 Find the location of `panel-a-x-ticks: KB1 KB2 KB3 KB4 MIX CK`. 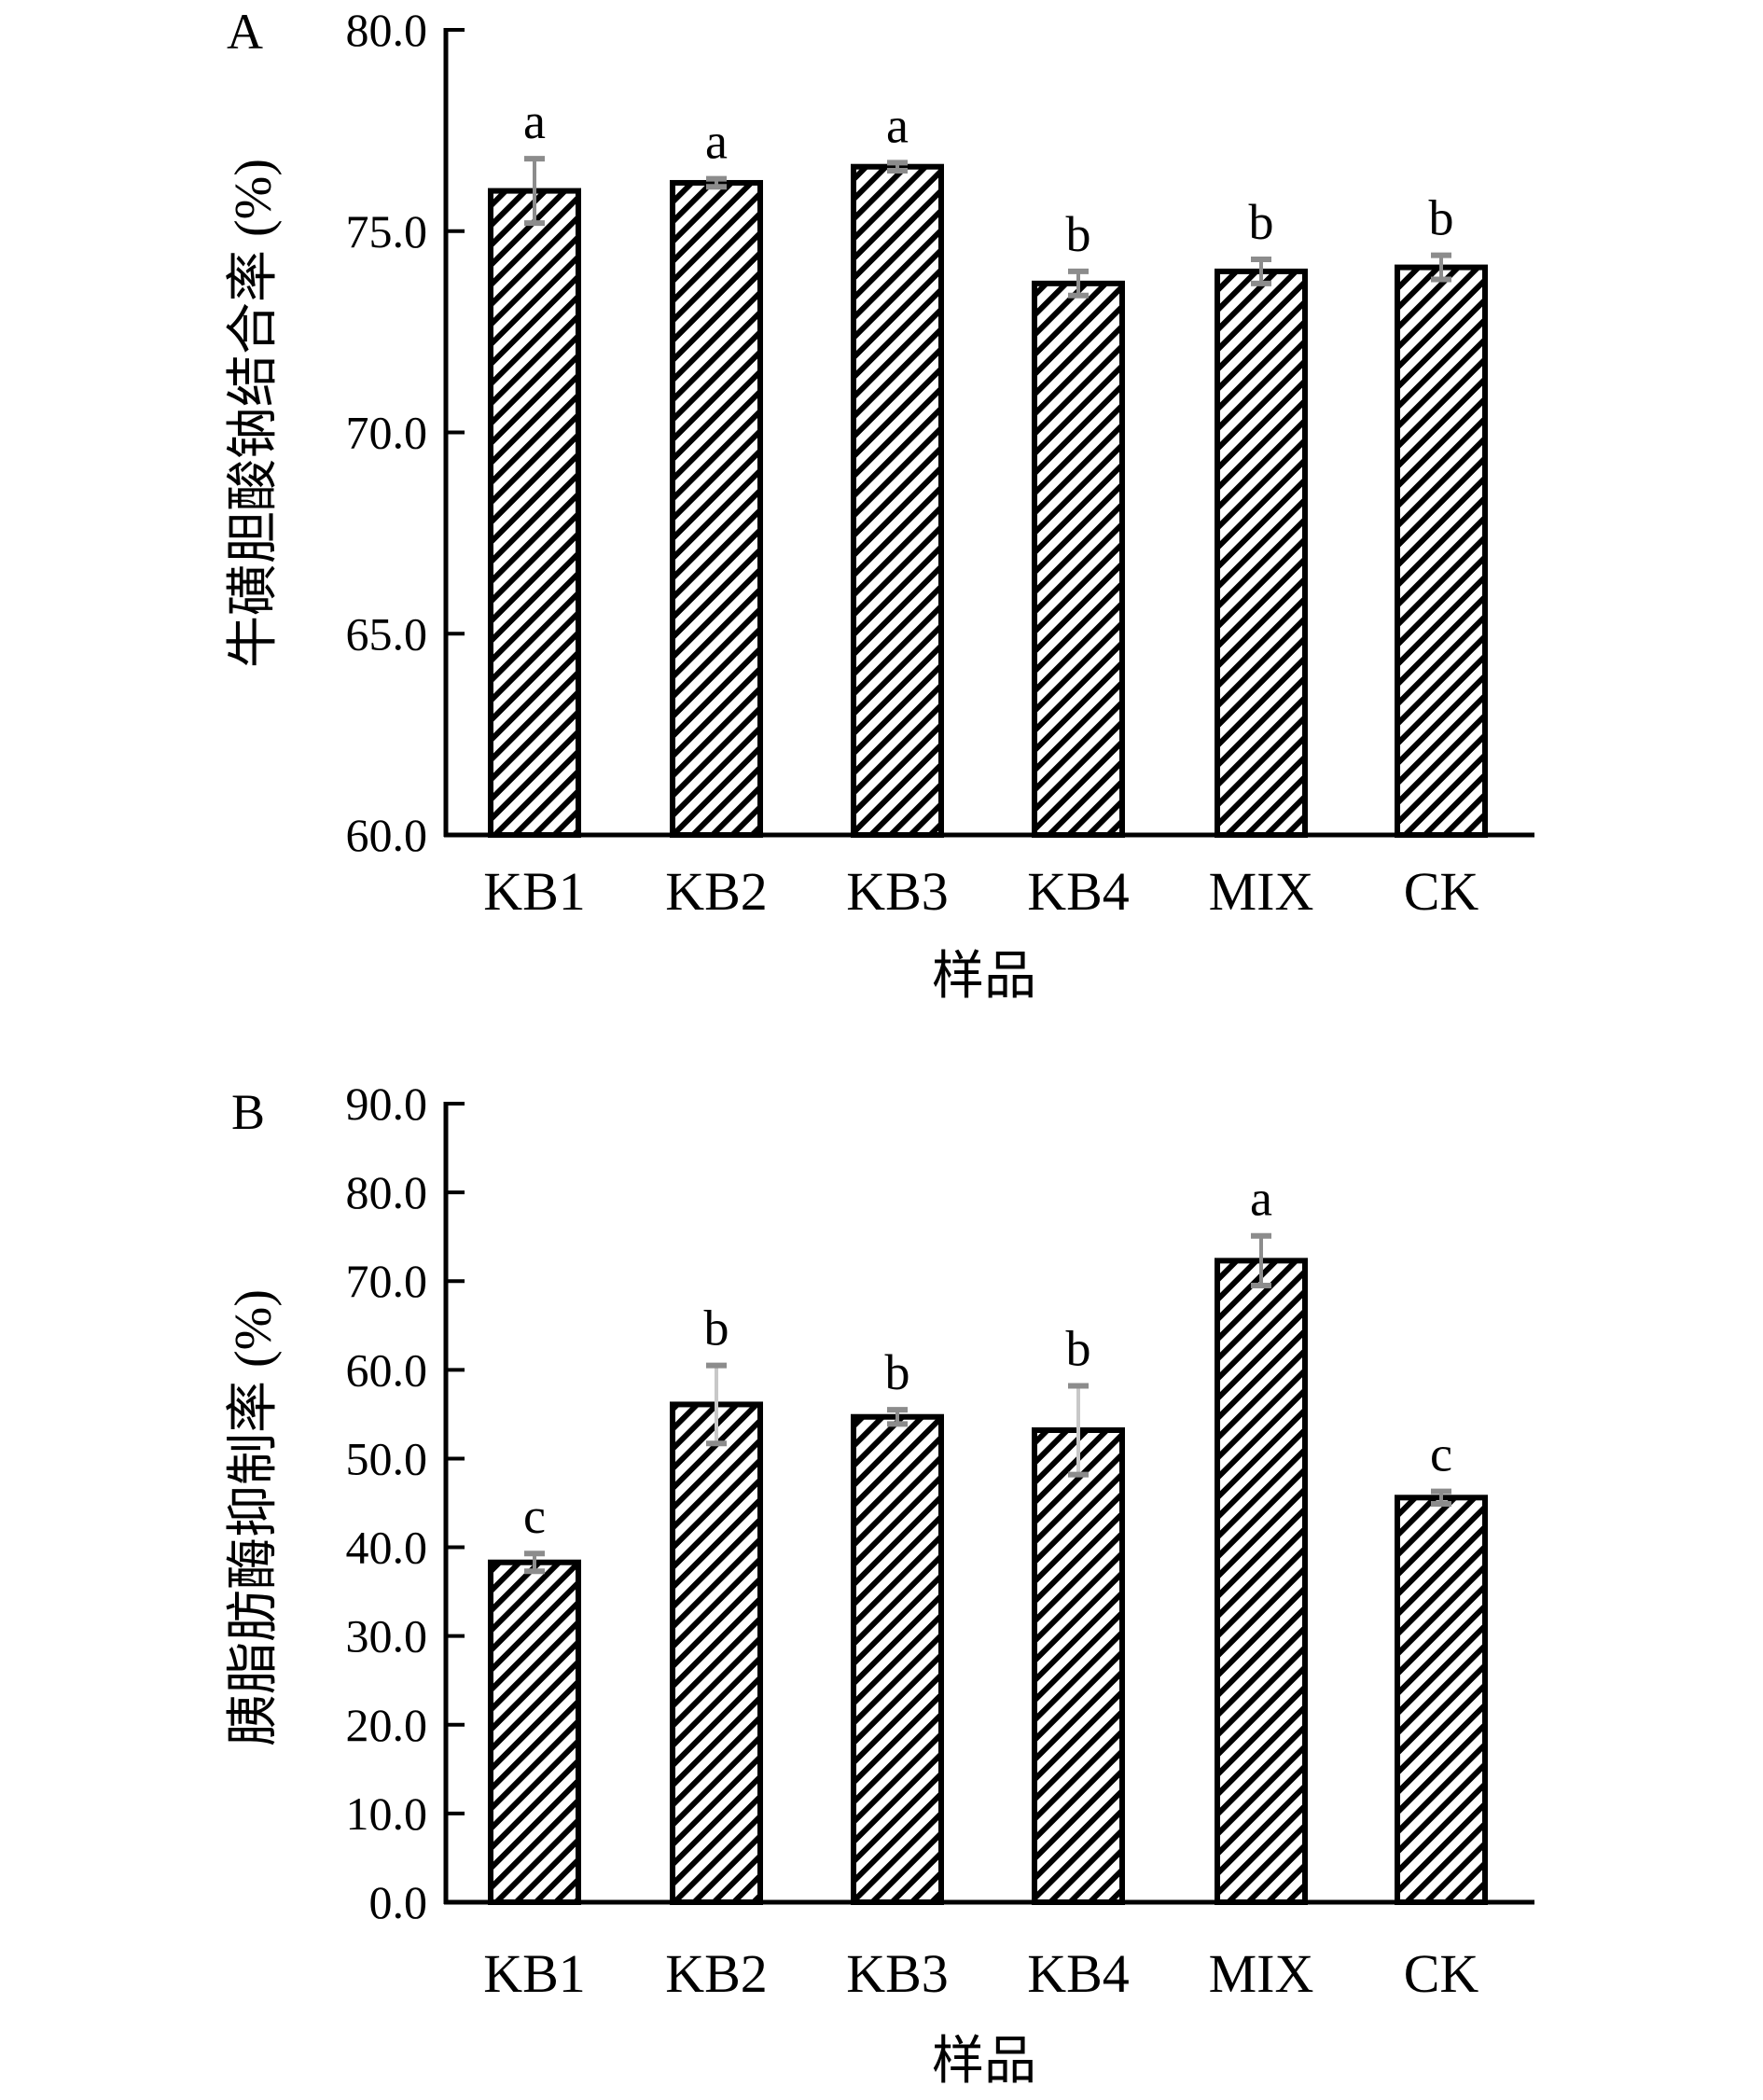

panel-a-x-ticks: KB1 KB2 KB3 KB4 MIX CK is located at coordinates (981, 891).